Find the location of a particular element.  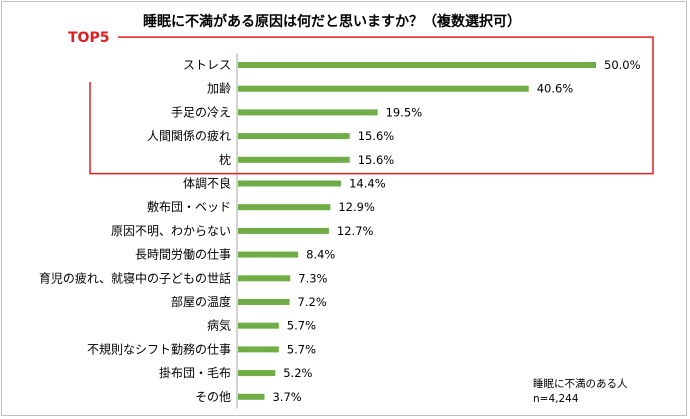

data-label: 8.4% is located at coordinates (320, 255).